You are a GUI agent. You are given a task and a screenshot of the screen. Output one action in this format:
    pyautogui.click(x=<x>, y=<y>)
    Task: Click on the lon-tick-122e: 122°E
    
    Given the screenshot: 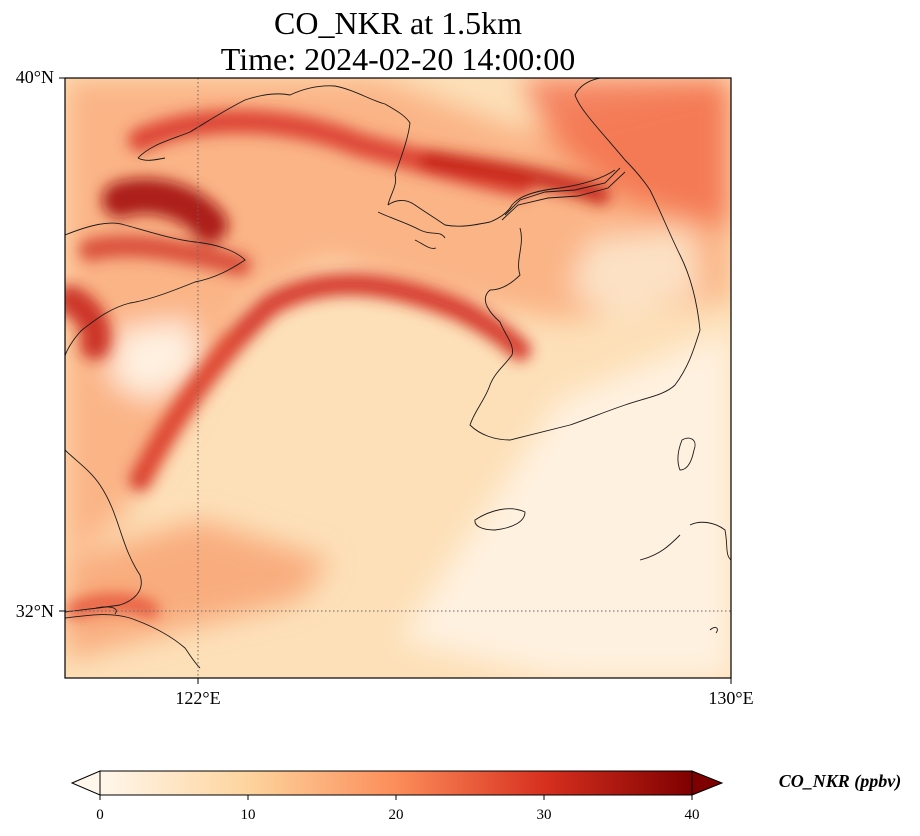 What is the action you would take?
    pyautogui.click(x=198, y=698)
    